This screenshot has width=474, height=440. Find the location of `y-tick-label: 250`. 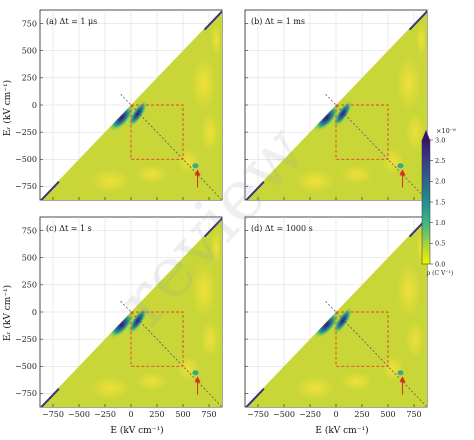

y-tick-label: 250 is located at coordinates (29, 285).